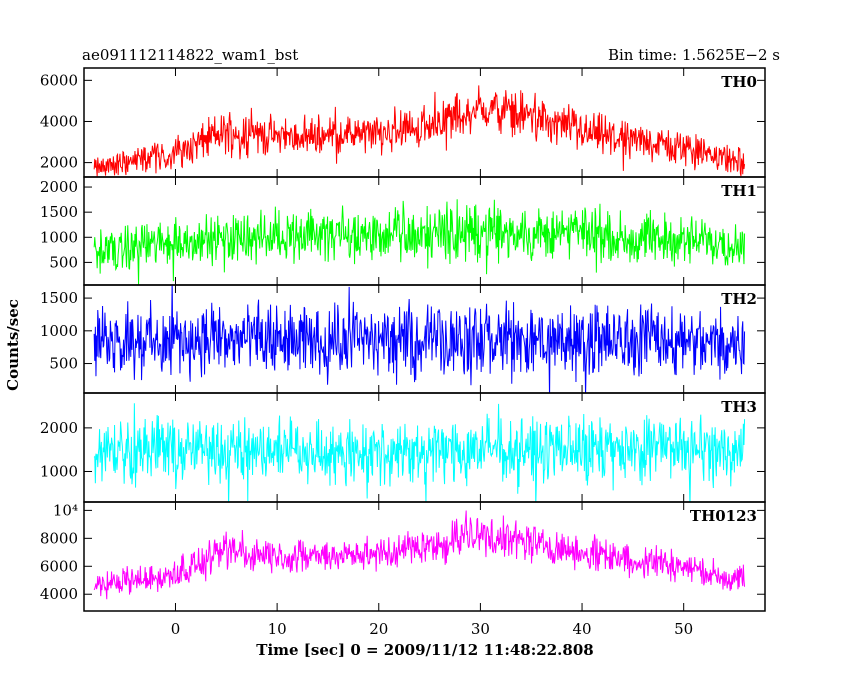 The image size is (850, 680). Describe the element at coordinates (190, 55) in the screenshot. I see `chart-title-left: ae091112114822_wam1_bst` at that location.